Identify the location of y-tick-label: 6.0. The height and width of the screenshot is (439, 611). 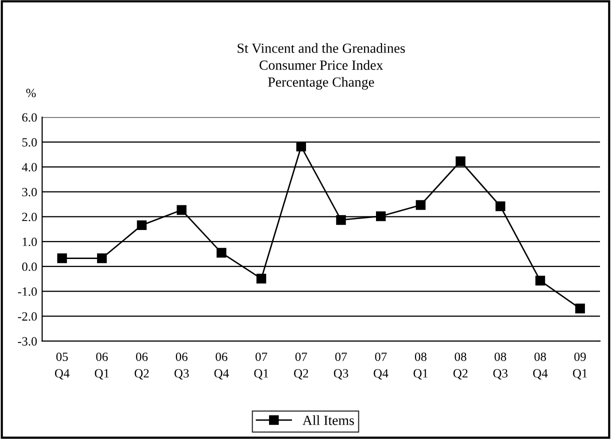
(29, 117).